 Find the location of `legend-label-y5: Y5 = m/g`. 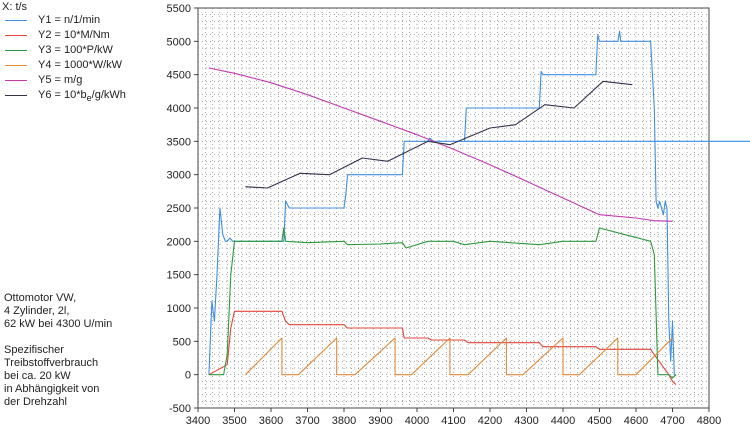

legend-label-y5: Y5 = m/g is located at coordinates (60, 80).